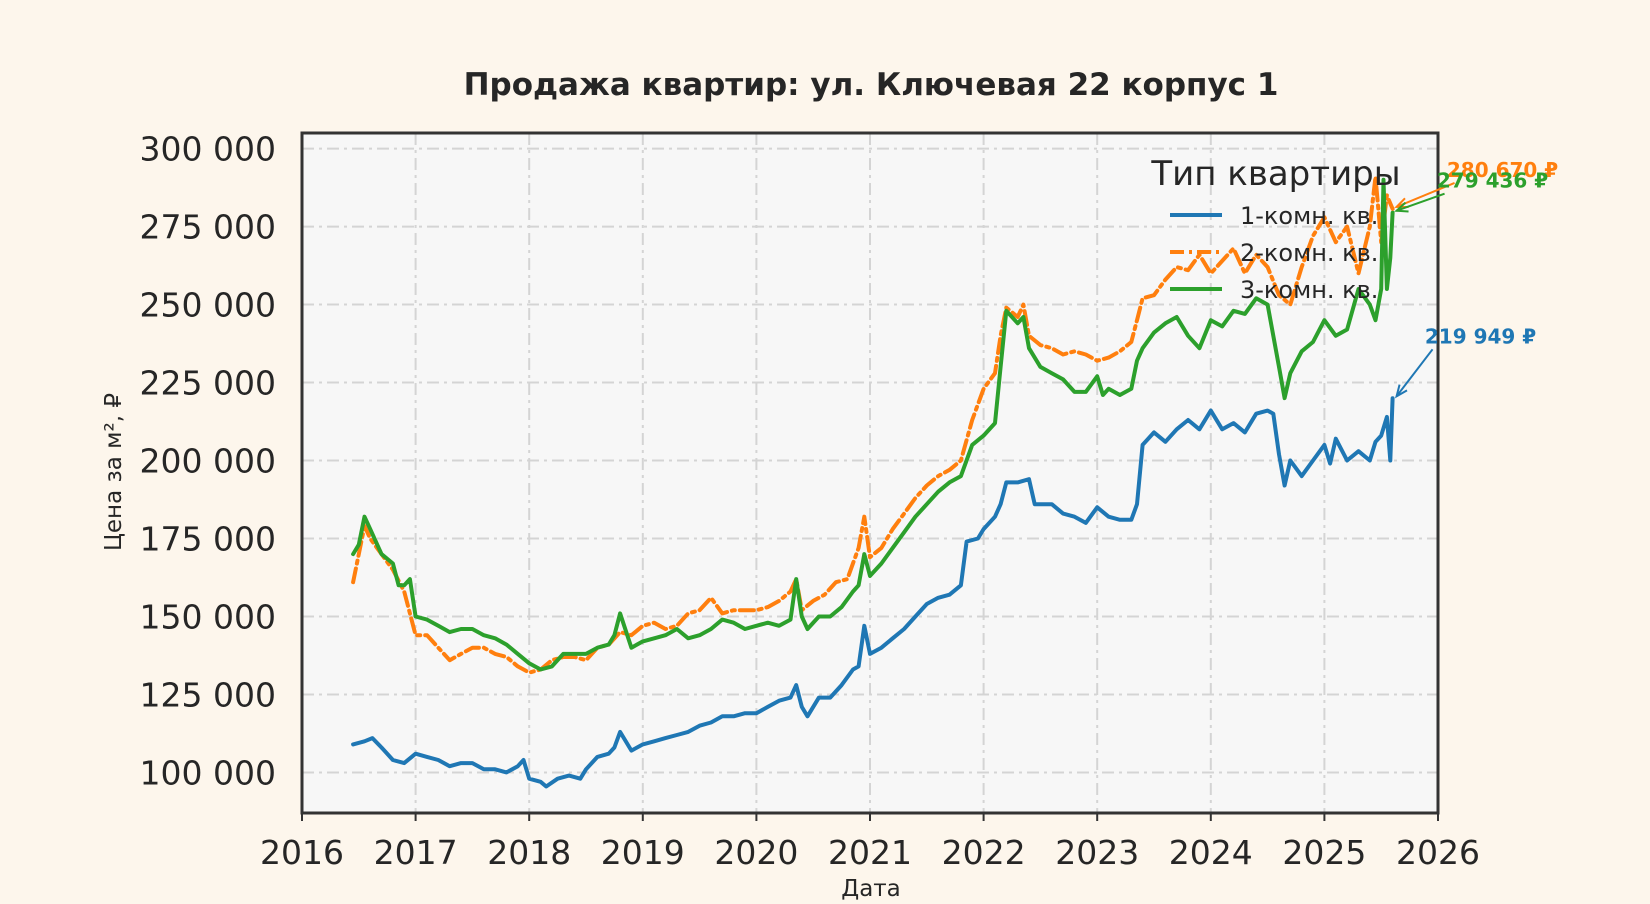 The image size is (1650, 904). What do you see at coordinates (1309, 253) in the screenshot?
I see `legend-label-2: 2-комн. кв.` at bounding box center [1309, 253].